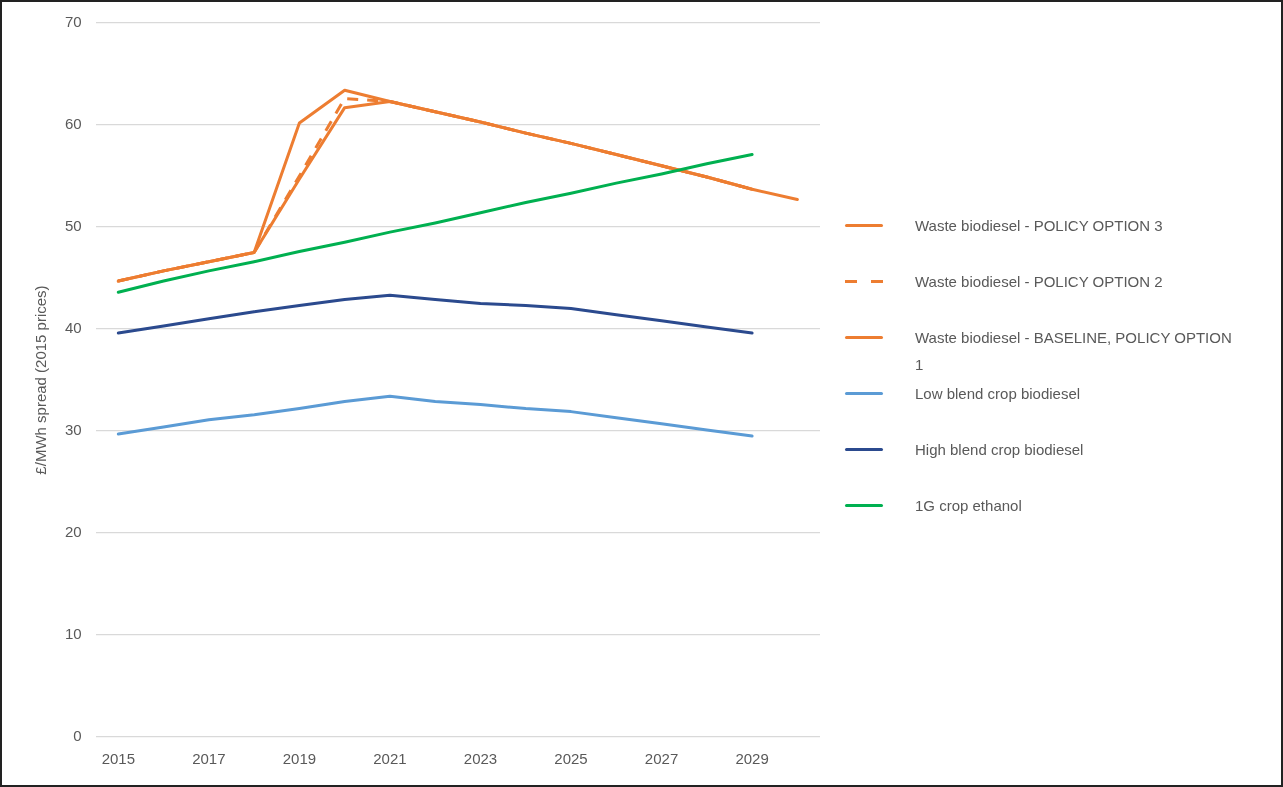 Image resolution: width=1283 pixels, height=787 pixels. What do you see at coordinates (299, 759) in the screenshot?
I see `x-tick-label: 2019` at bounding box center [299, 759].